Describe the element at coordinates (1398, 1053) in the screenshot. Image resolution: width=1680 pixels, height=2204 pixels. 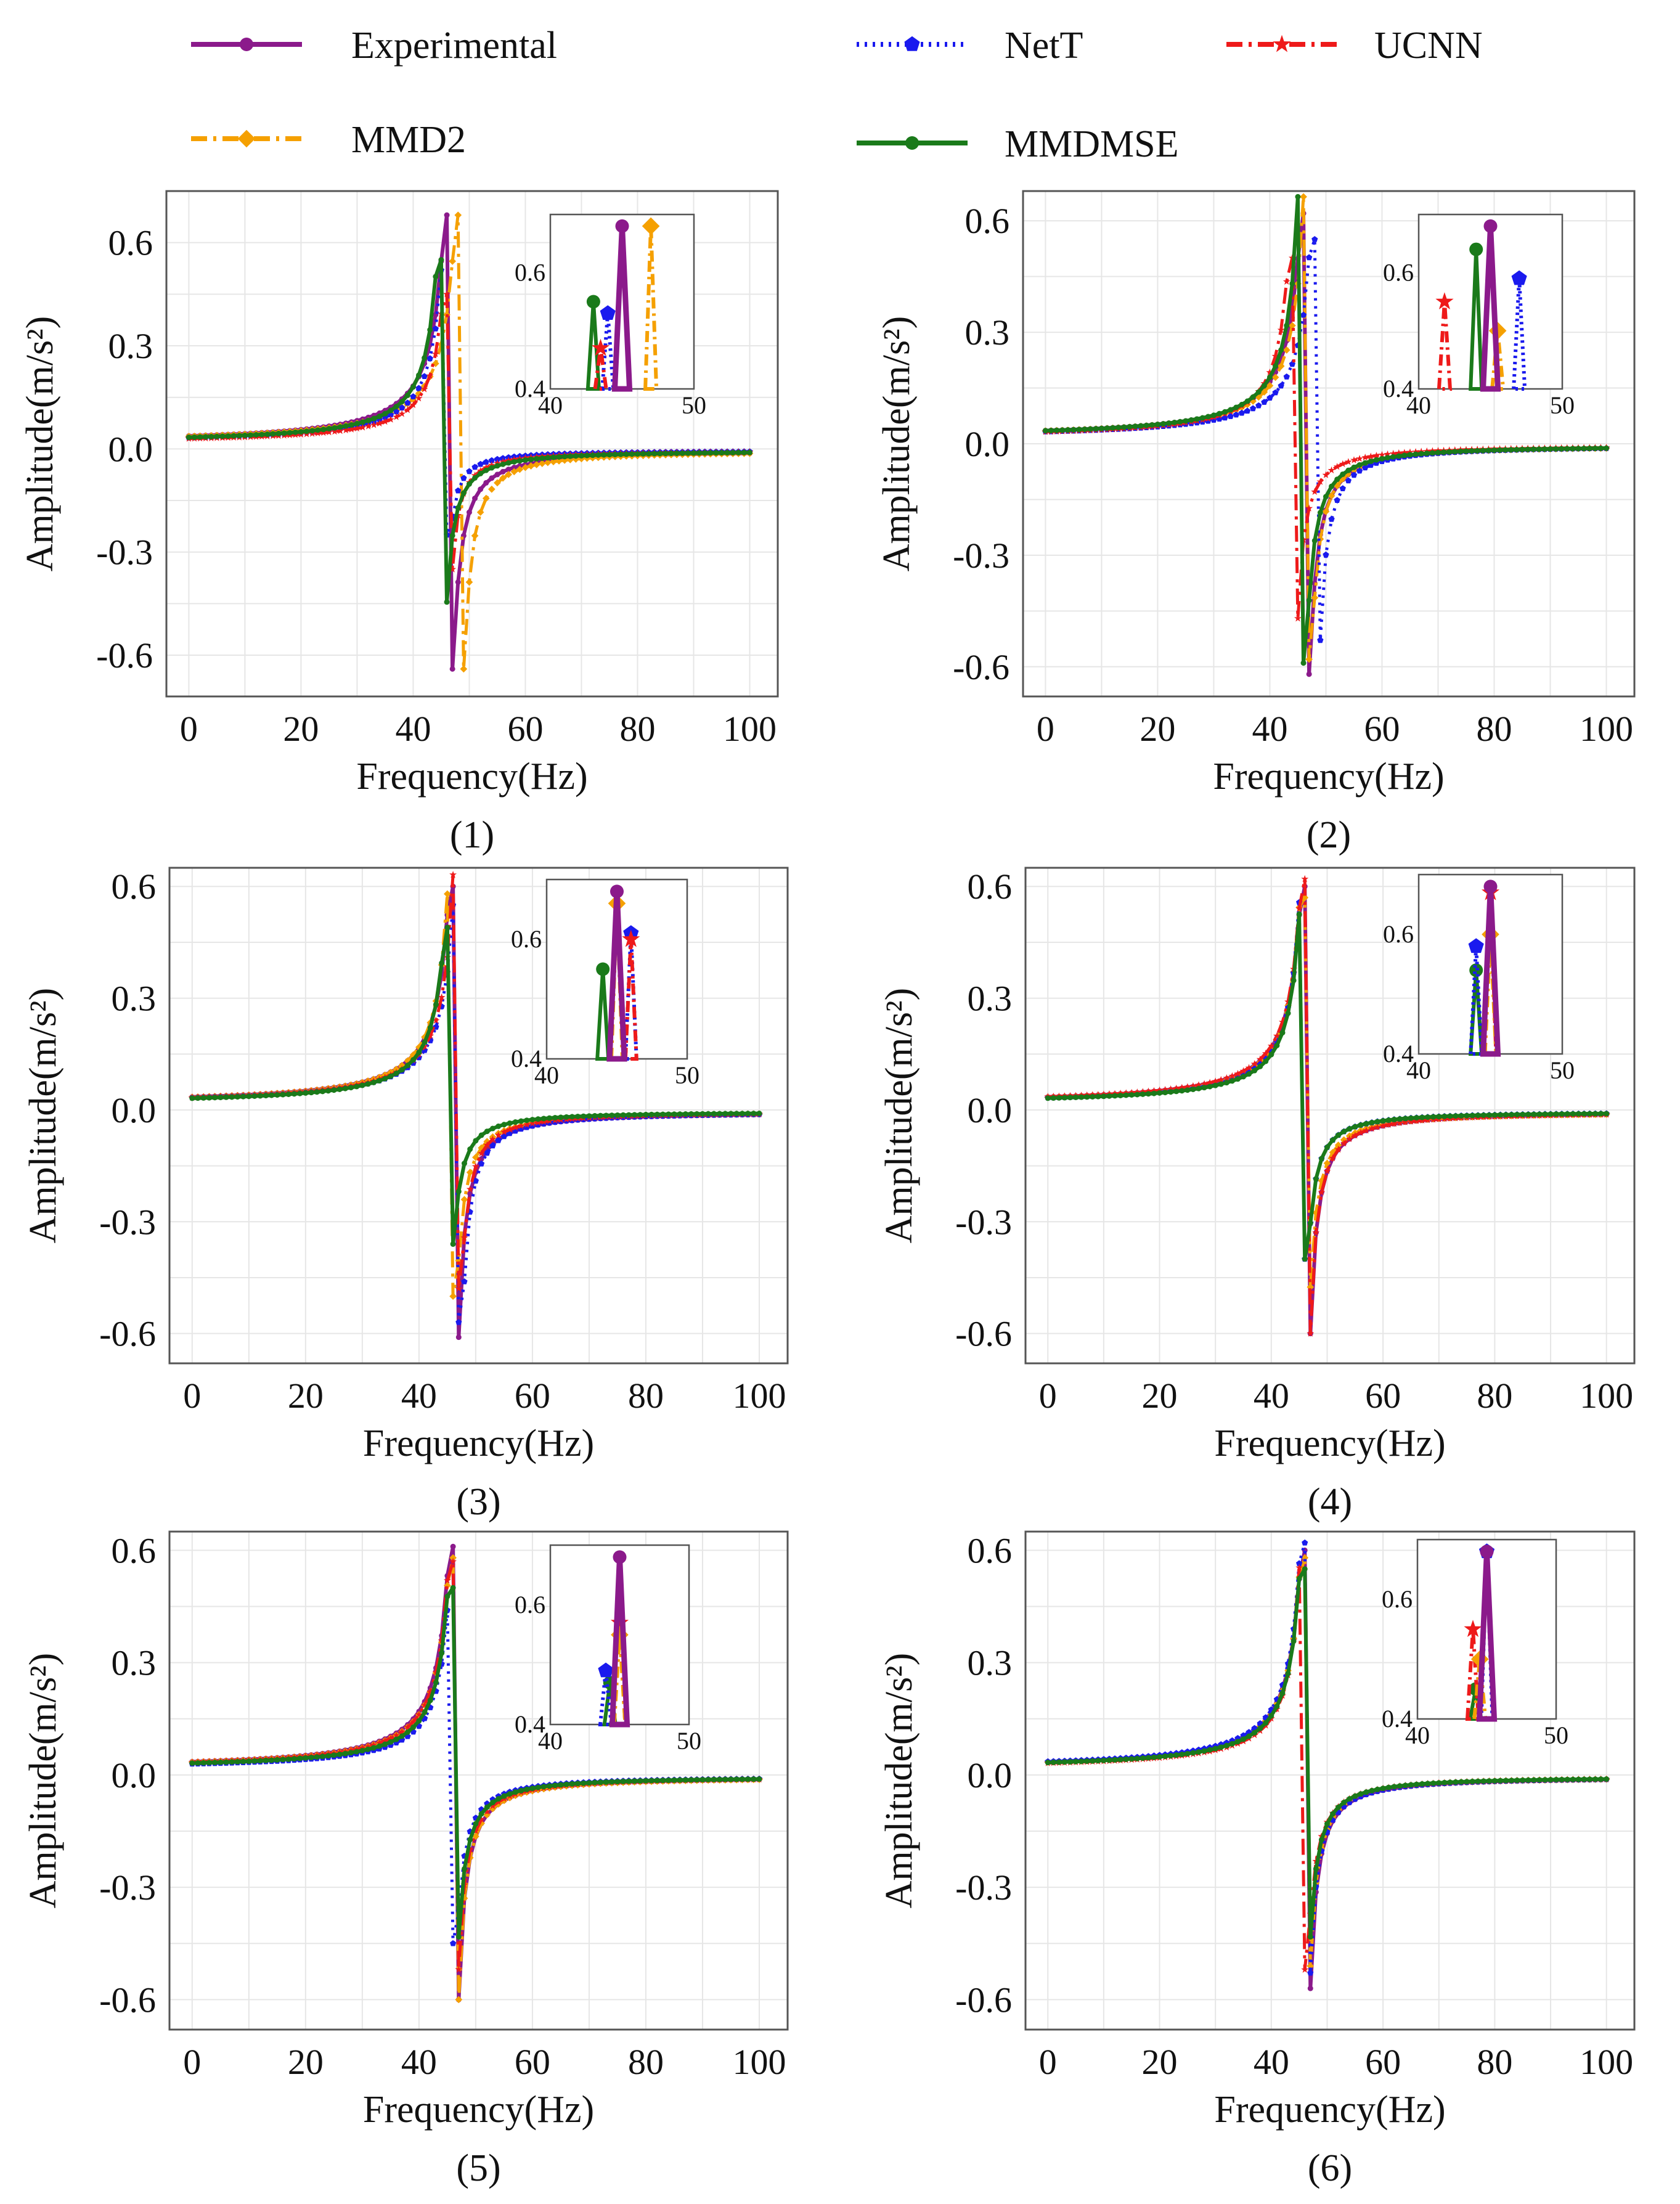
I see `inset-y-tick: 0.4` at that location.